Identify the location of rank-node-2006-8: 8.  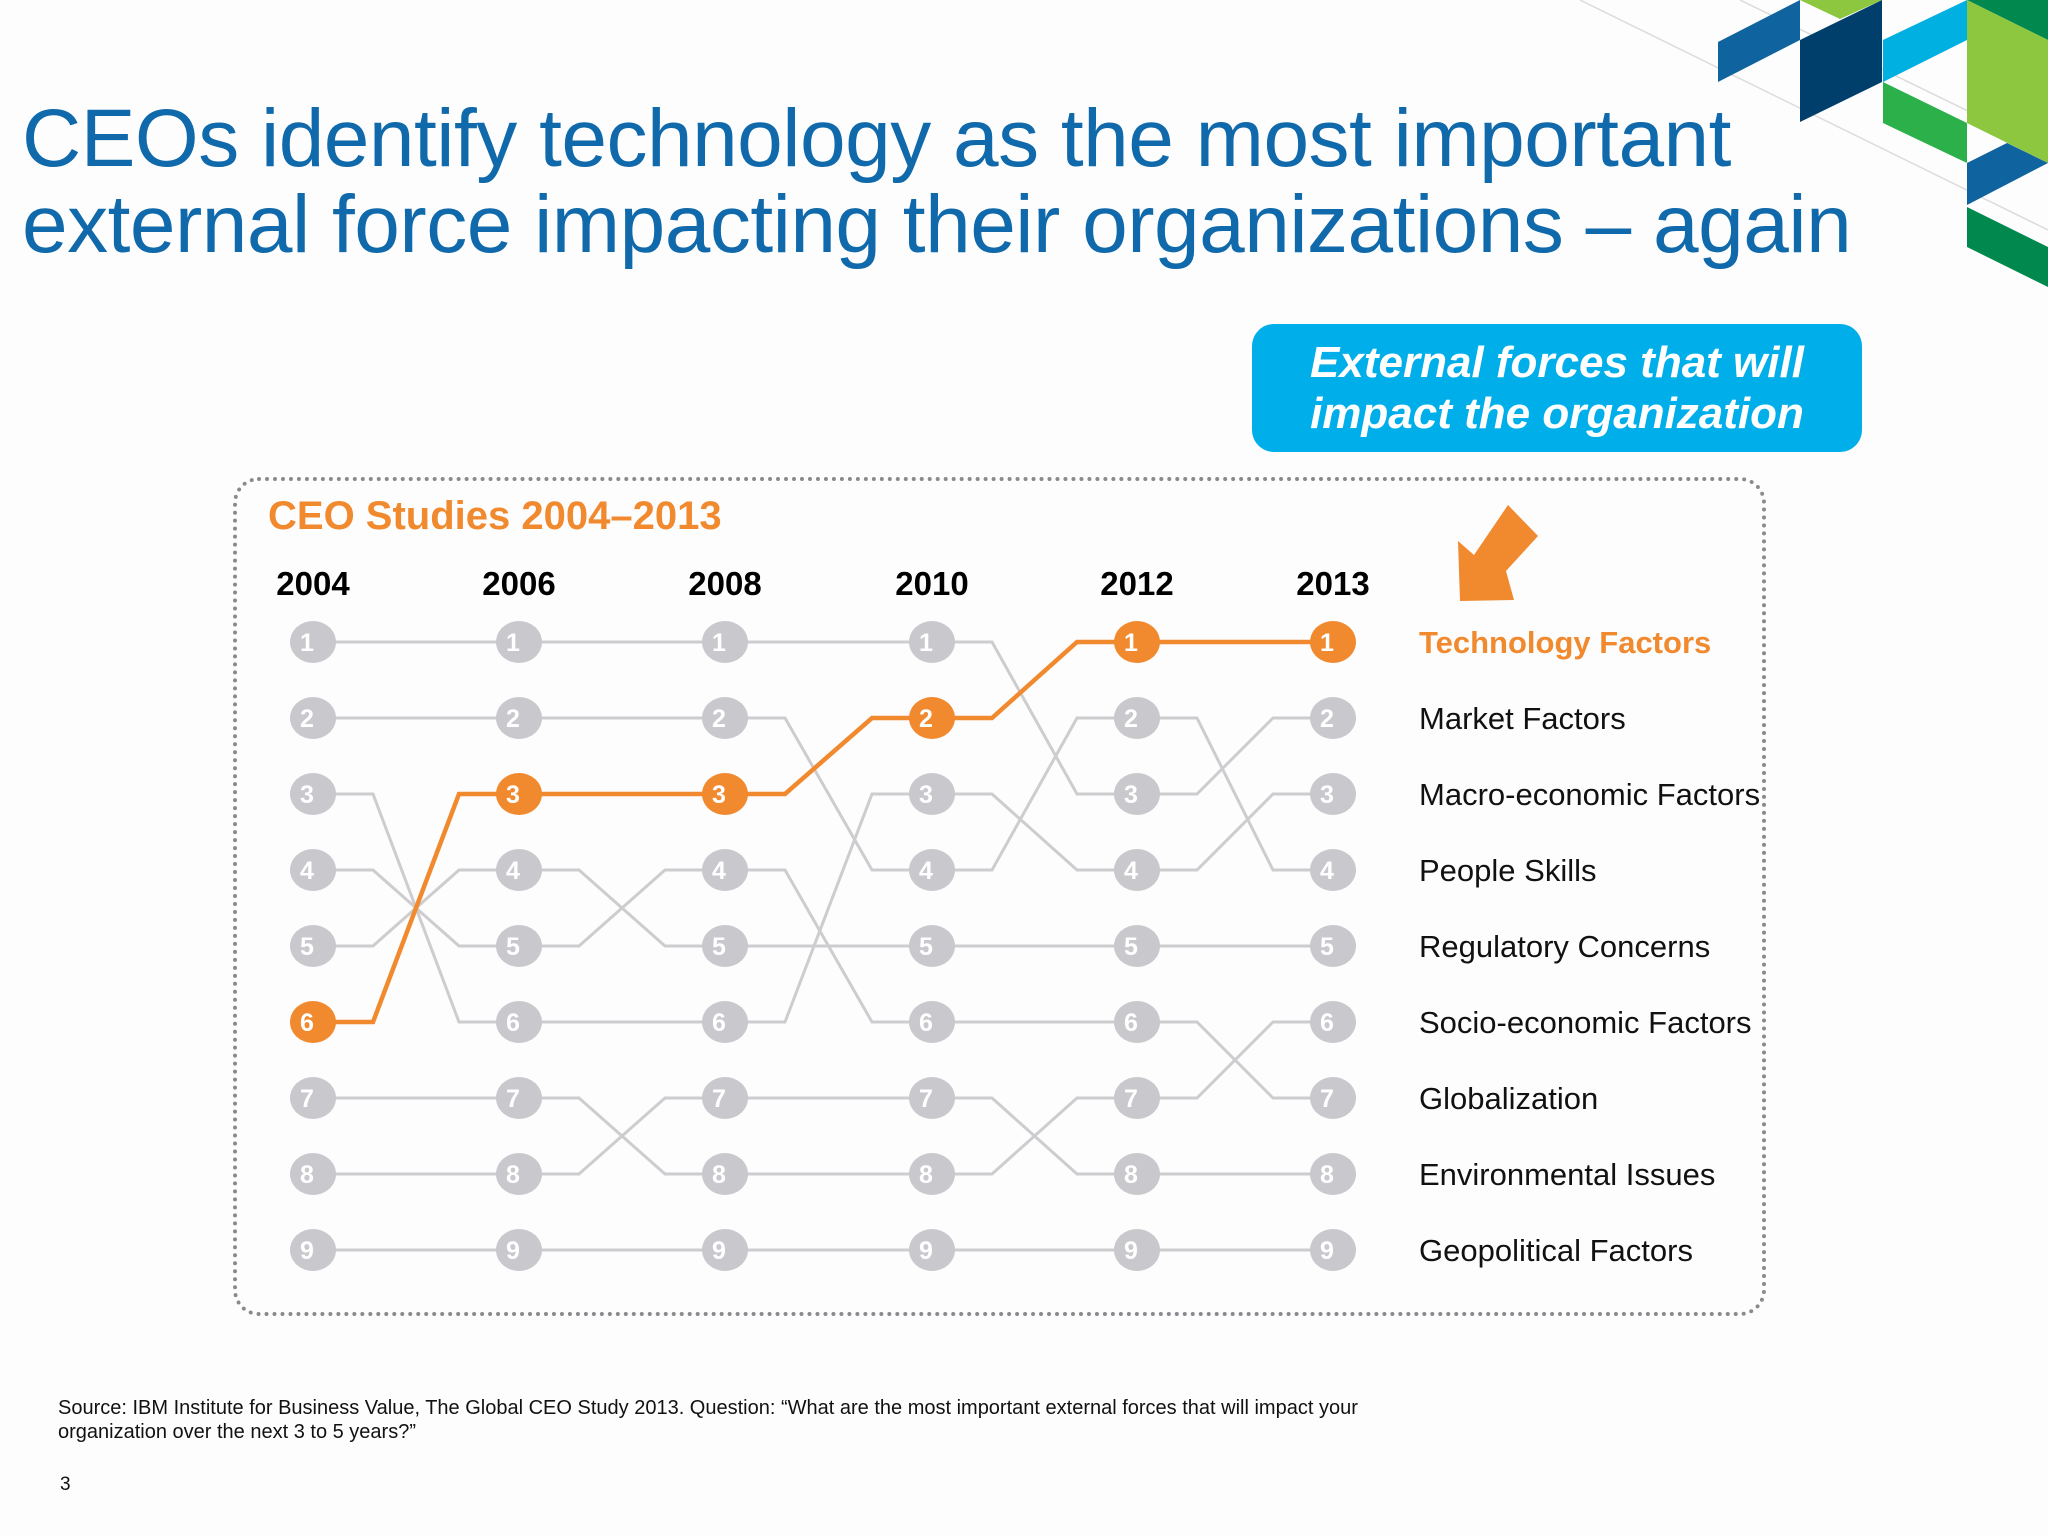
(519, 1174).